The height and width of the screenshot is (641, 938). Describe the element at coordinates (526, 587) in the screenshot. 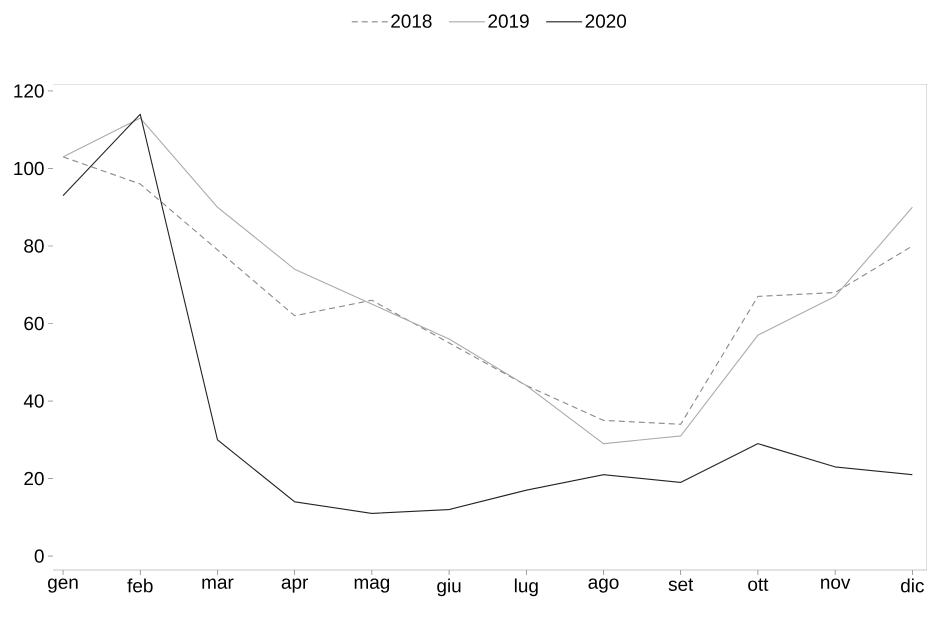

I see `x-tick-label: lug` at that location.